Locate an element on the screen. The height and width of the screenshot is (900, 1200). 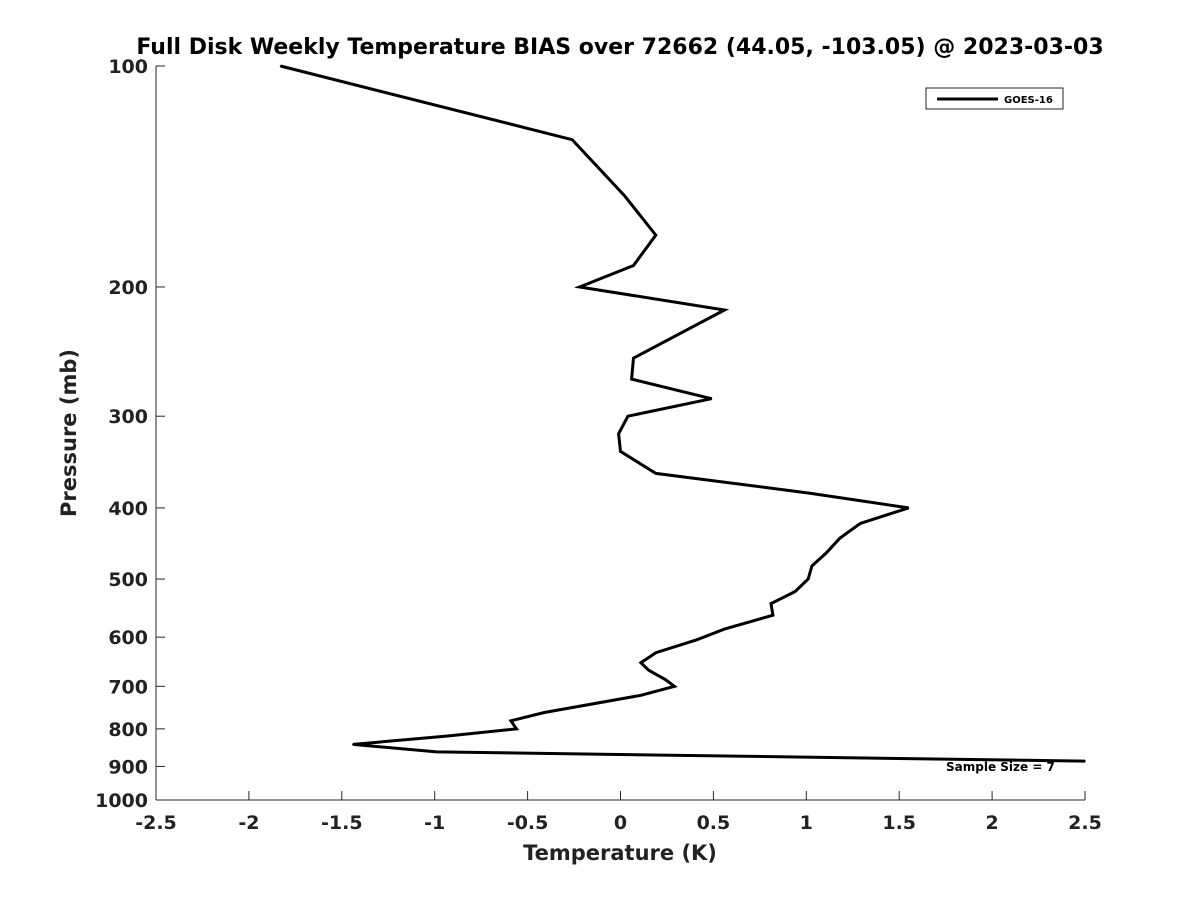
x-tick-label: 1.5 is located at coordinates (899, 823).